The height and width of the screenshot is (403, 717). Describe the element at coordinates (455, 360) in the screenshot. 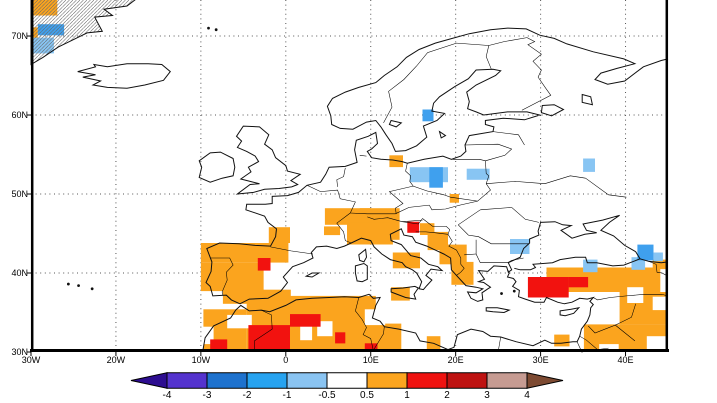

I see `lon-tick-label: 20E` at that location.